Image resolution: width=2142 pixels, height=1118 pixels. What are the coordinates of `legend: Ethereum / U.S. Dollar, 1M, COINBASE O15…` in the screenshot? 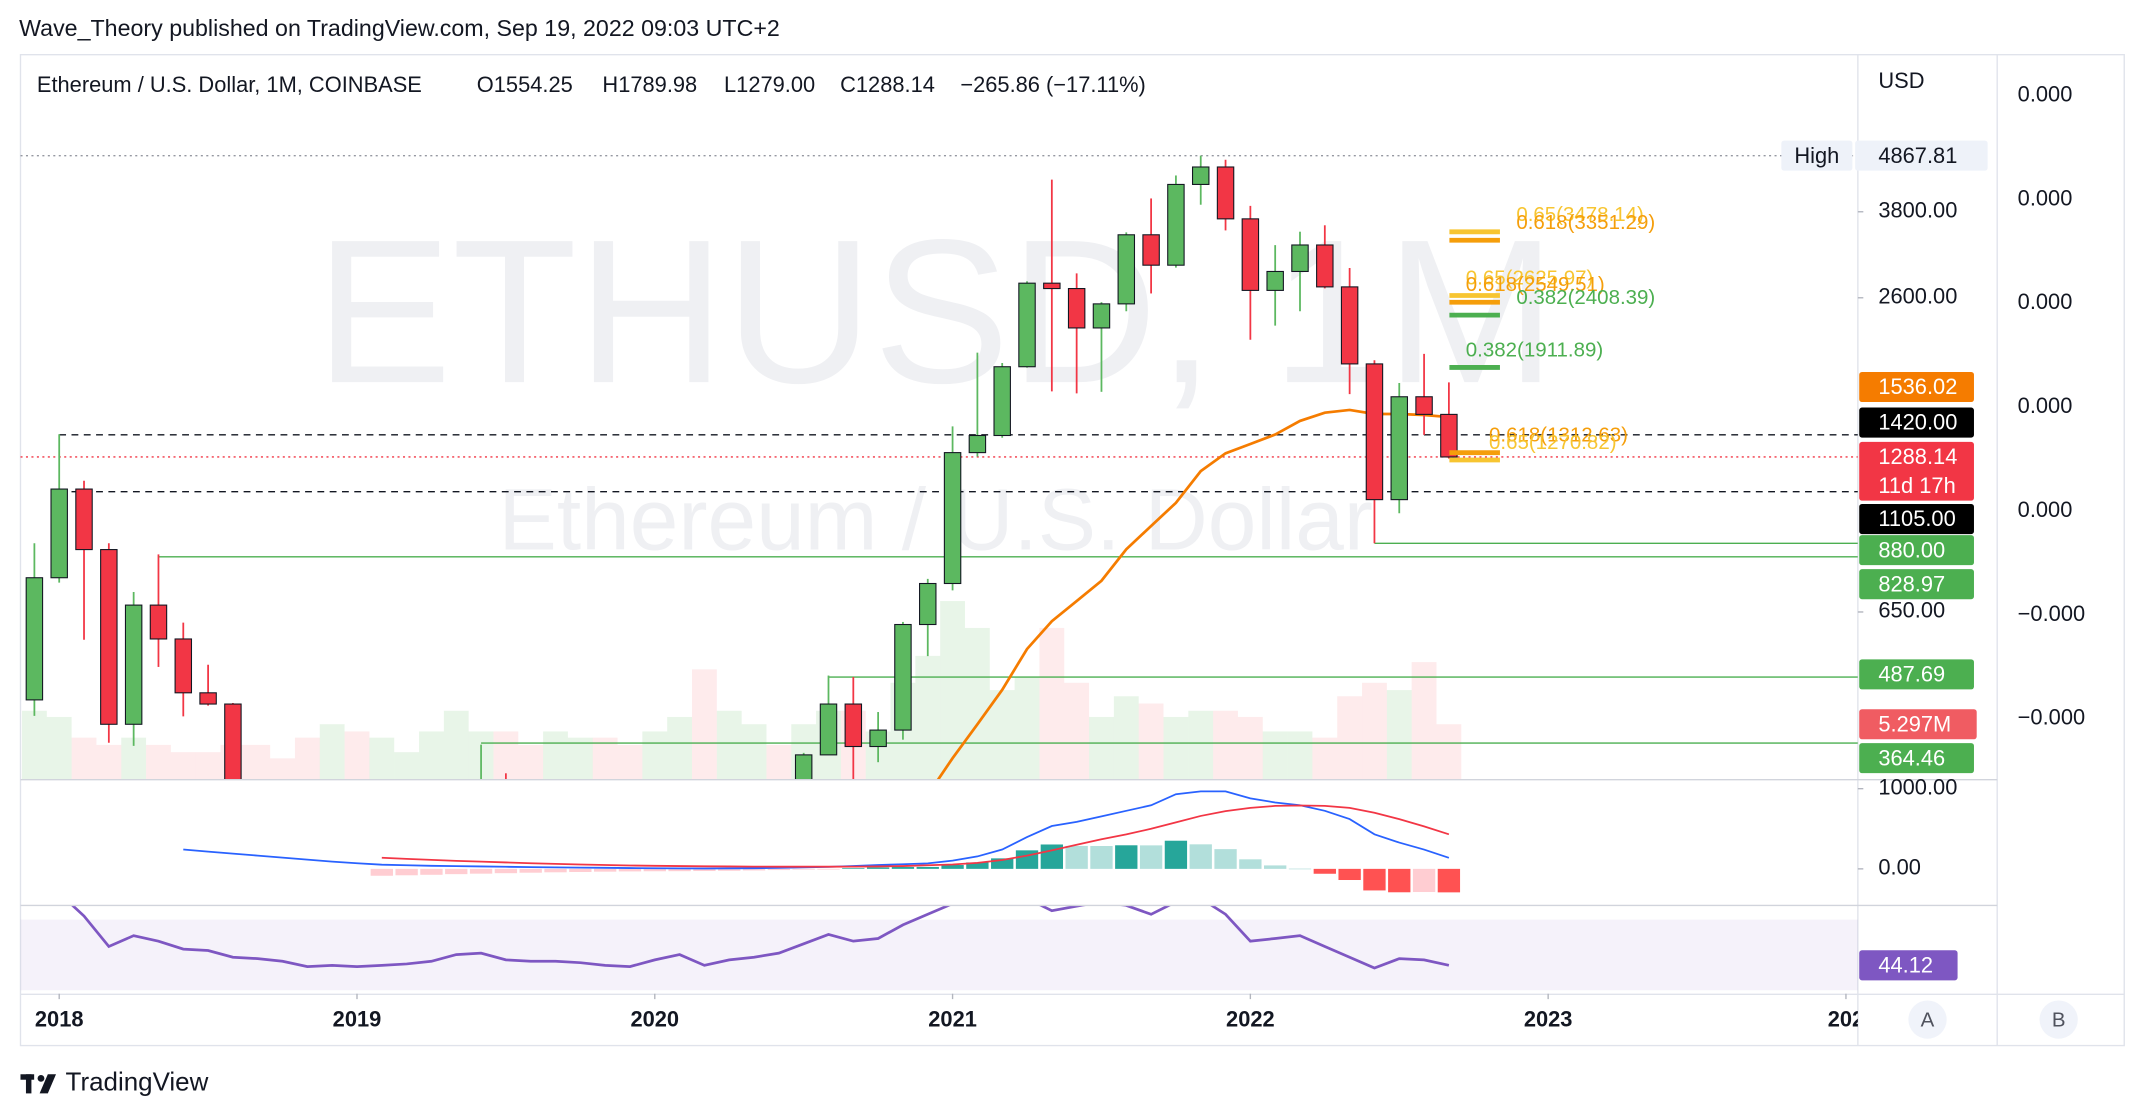 It's located at (591, 84).